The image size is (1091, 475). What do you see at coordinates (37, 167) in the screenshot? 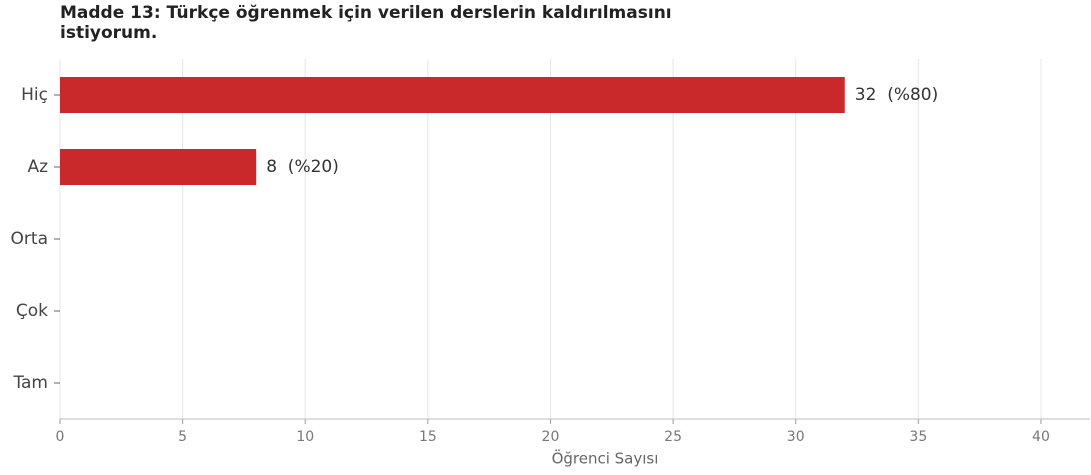
I see `y-tick-label: Az` at bounding box center [37, 167].